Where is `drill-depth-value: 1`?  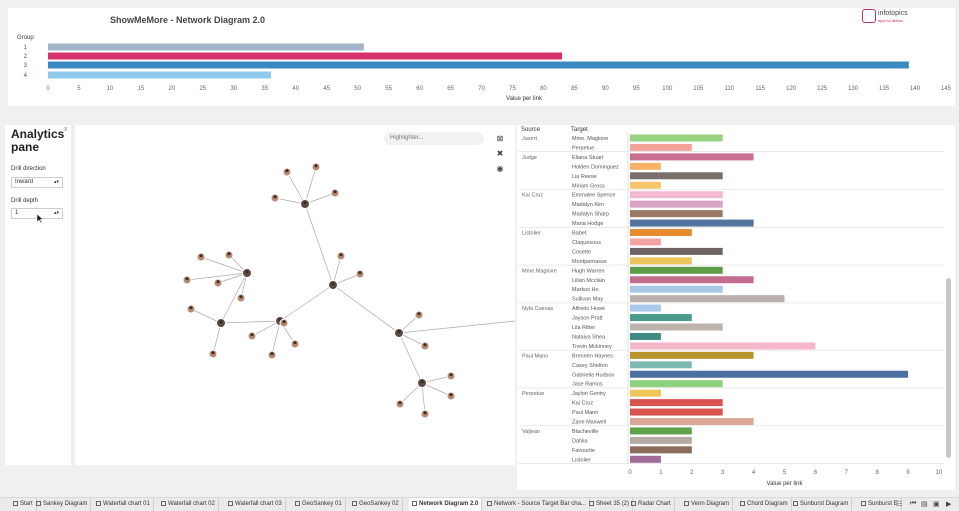
drill-depth-value: 1 is located at coordinates (17, 213).